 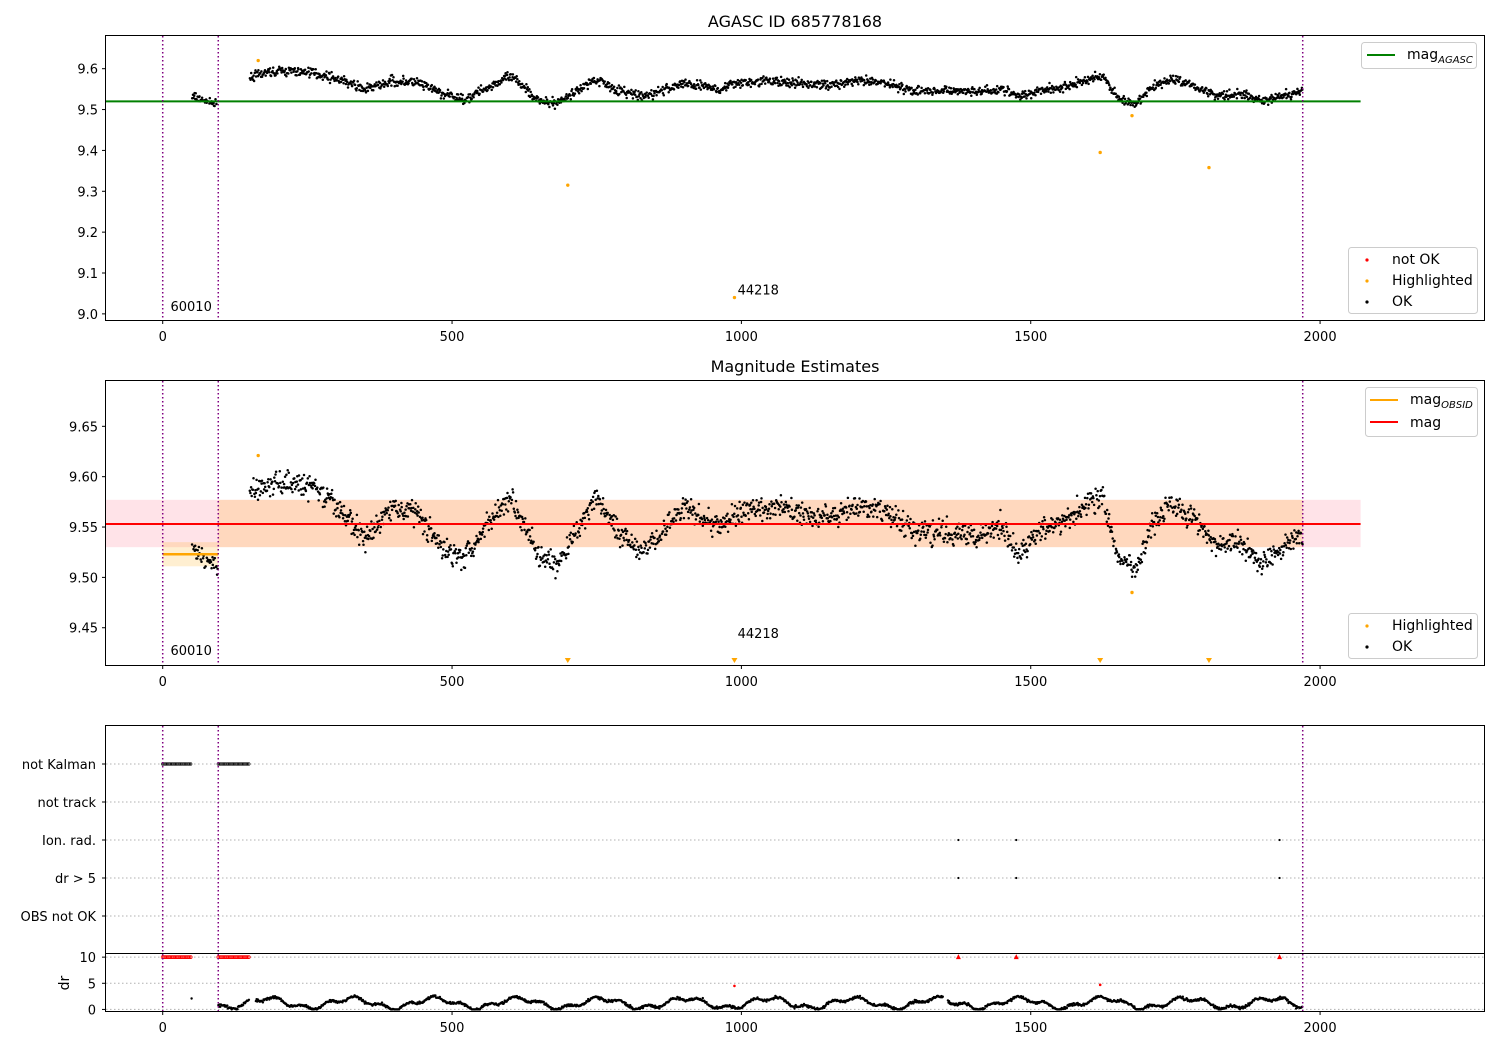 What do you see at coordinates (1421, 412) in the screenshot?
I see `magnitude-line-legend: magOBSID mag` at bounding box center [1421, 412].